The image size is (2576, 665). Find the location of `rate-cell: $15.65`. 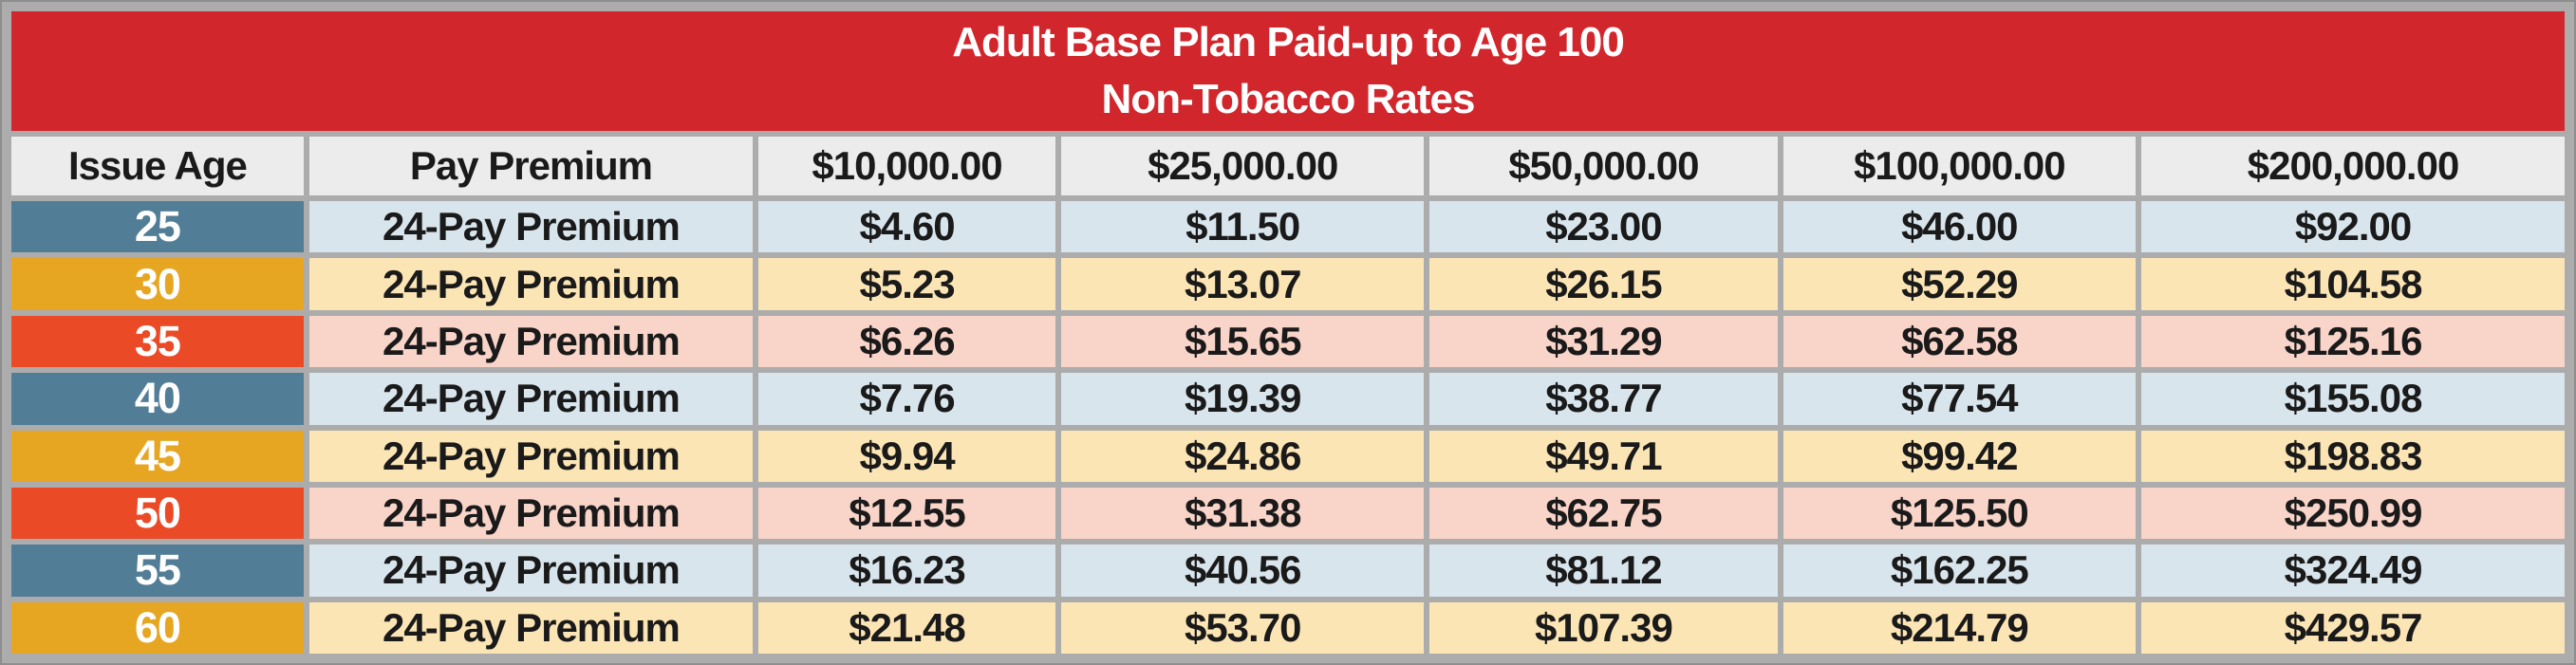

rate-cell: $15.65 is located at coordinates (1243, 341).